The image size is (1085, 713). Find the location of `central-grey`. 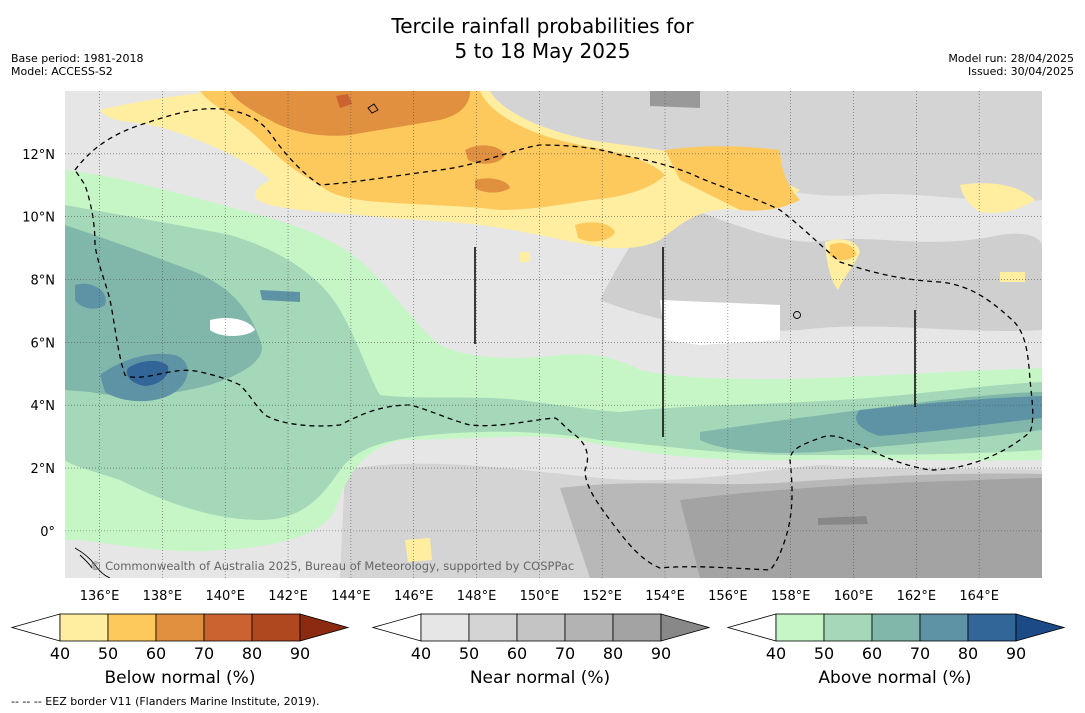

central-grey is located at coordinates (821, 266).